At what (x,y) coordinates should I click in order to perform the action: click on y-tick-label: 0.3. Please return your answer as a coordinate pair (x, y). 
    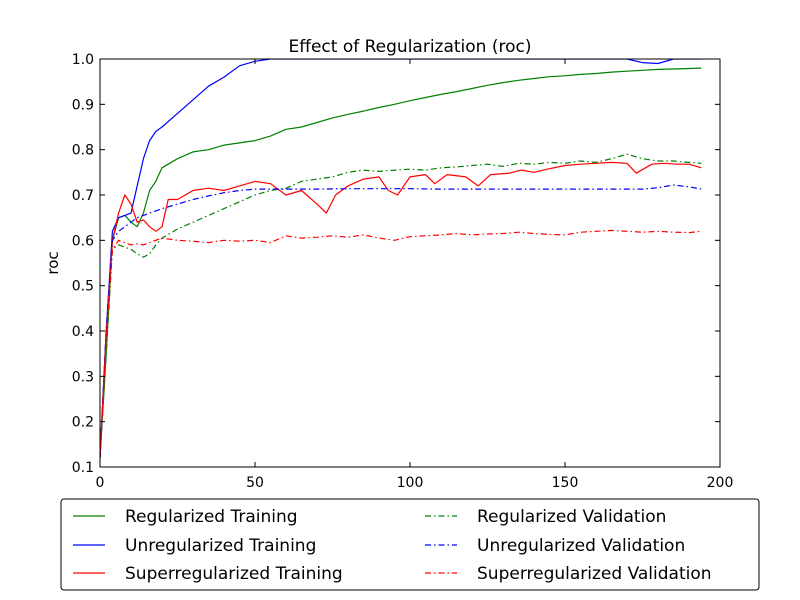
    Looking at the image, I should click on (83, 377).